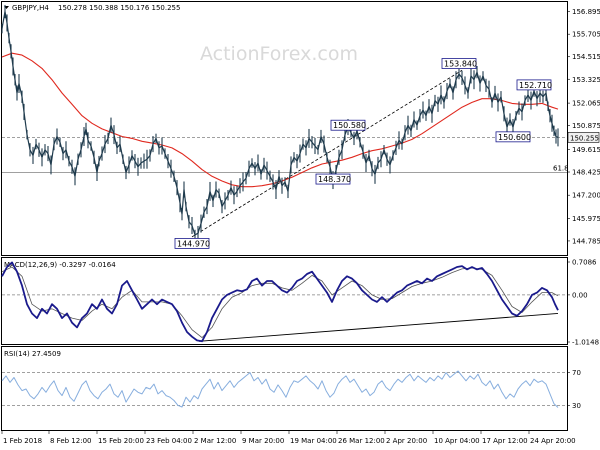 The width and height of the screenshot is (600, 450). I want to click on price-y-tick-label: 145.975, so click(586, 219).